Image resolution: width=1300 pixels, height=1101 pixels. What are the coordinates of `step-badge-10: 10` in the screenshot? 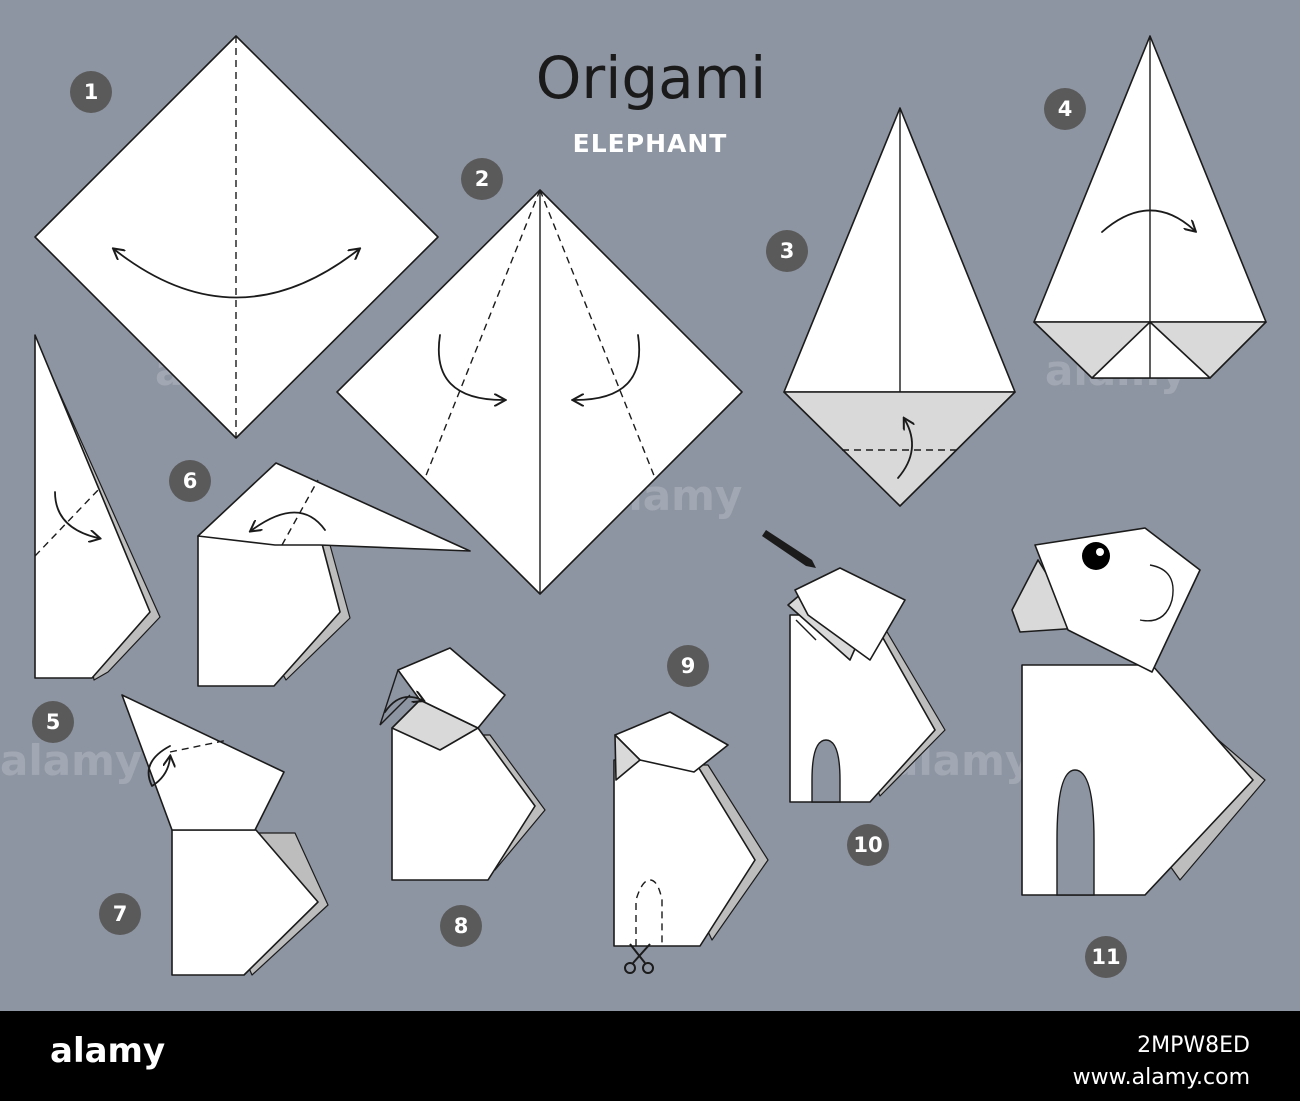 It's located at (868, 845).